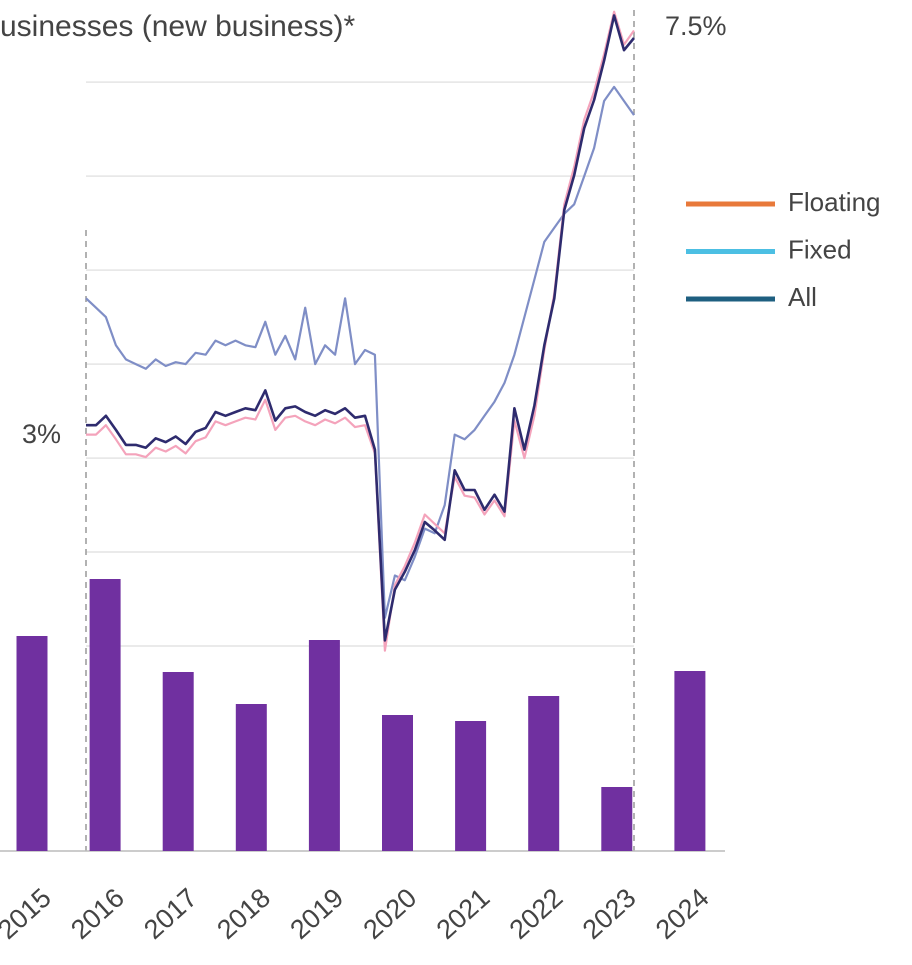  What do you see at coordinates (170, 913) in the screenshot?
I see `x-tick-label: 2017` at bounding box center [170, 913].